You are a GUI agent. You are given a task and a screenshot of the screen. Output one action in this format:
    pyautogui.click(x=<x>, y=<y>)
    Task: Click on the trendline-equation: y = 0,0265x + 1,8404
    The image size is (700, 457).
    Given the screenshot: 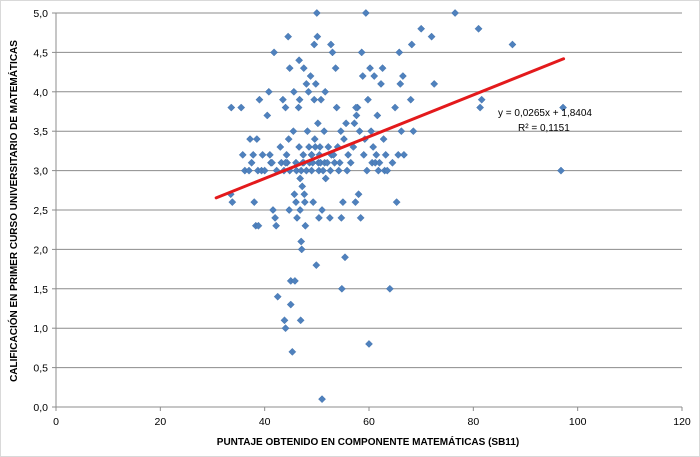 What is the action you would take?
    pyautogui.click(x=545, y=113)
    